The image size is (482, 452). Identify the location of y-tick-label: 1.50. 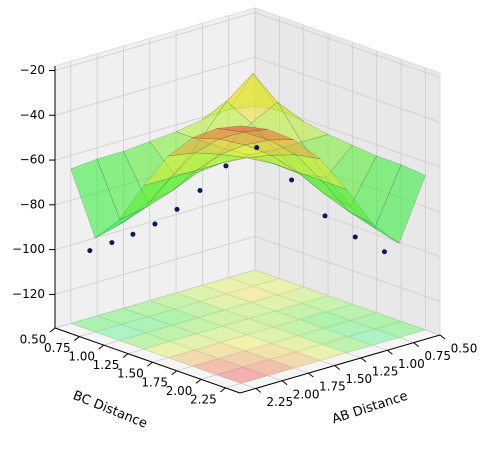
(130, 374).